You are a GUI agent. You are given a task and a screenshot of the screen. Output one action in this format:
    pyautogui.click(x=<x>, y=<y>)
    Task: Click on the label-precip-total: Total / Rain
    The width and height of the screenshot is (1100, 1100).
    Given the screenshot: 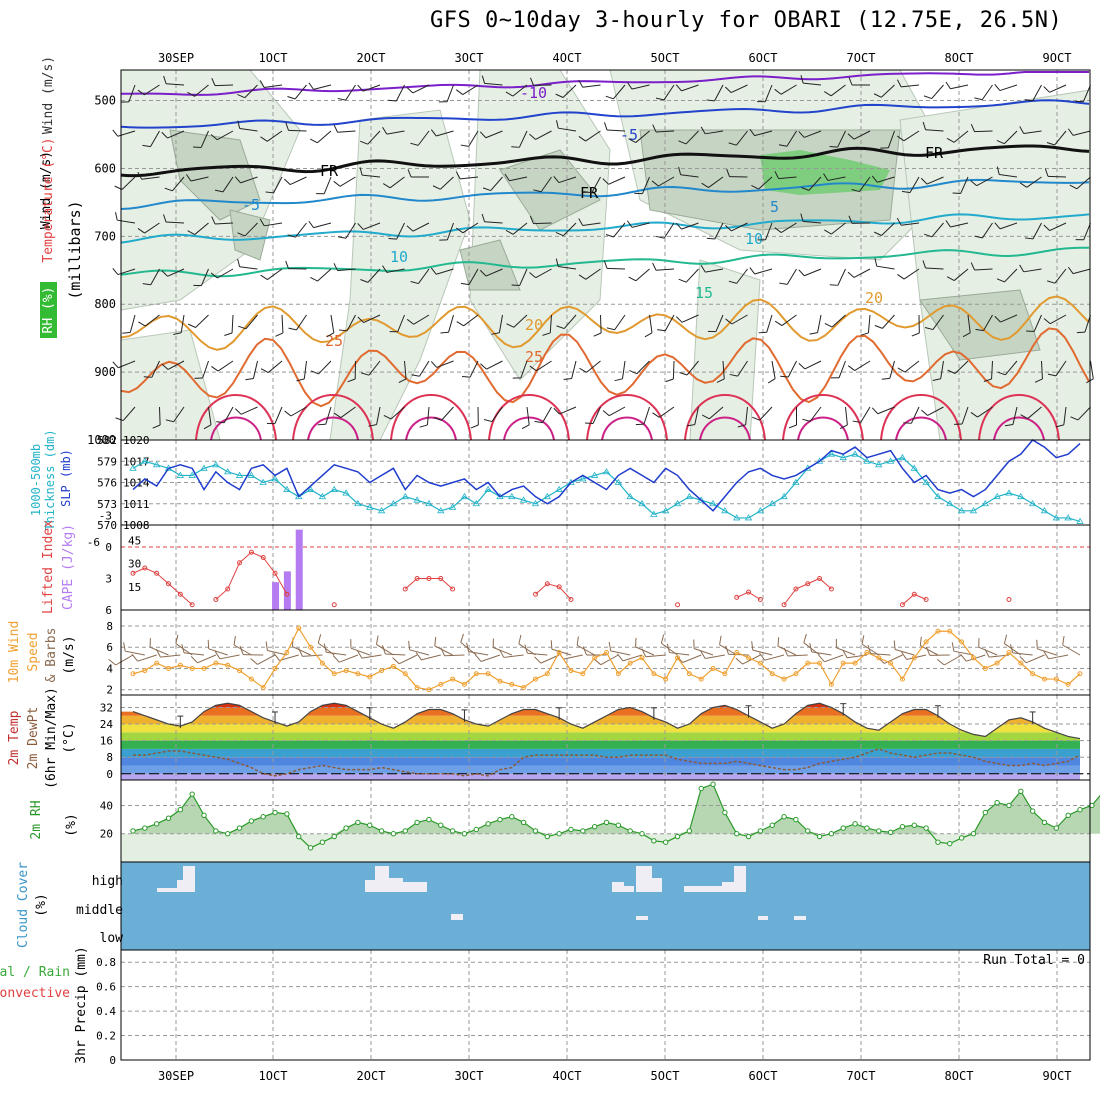 What is the action you would take?
    pyautogui.click(x=35, y=972)
    